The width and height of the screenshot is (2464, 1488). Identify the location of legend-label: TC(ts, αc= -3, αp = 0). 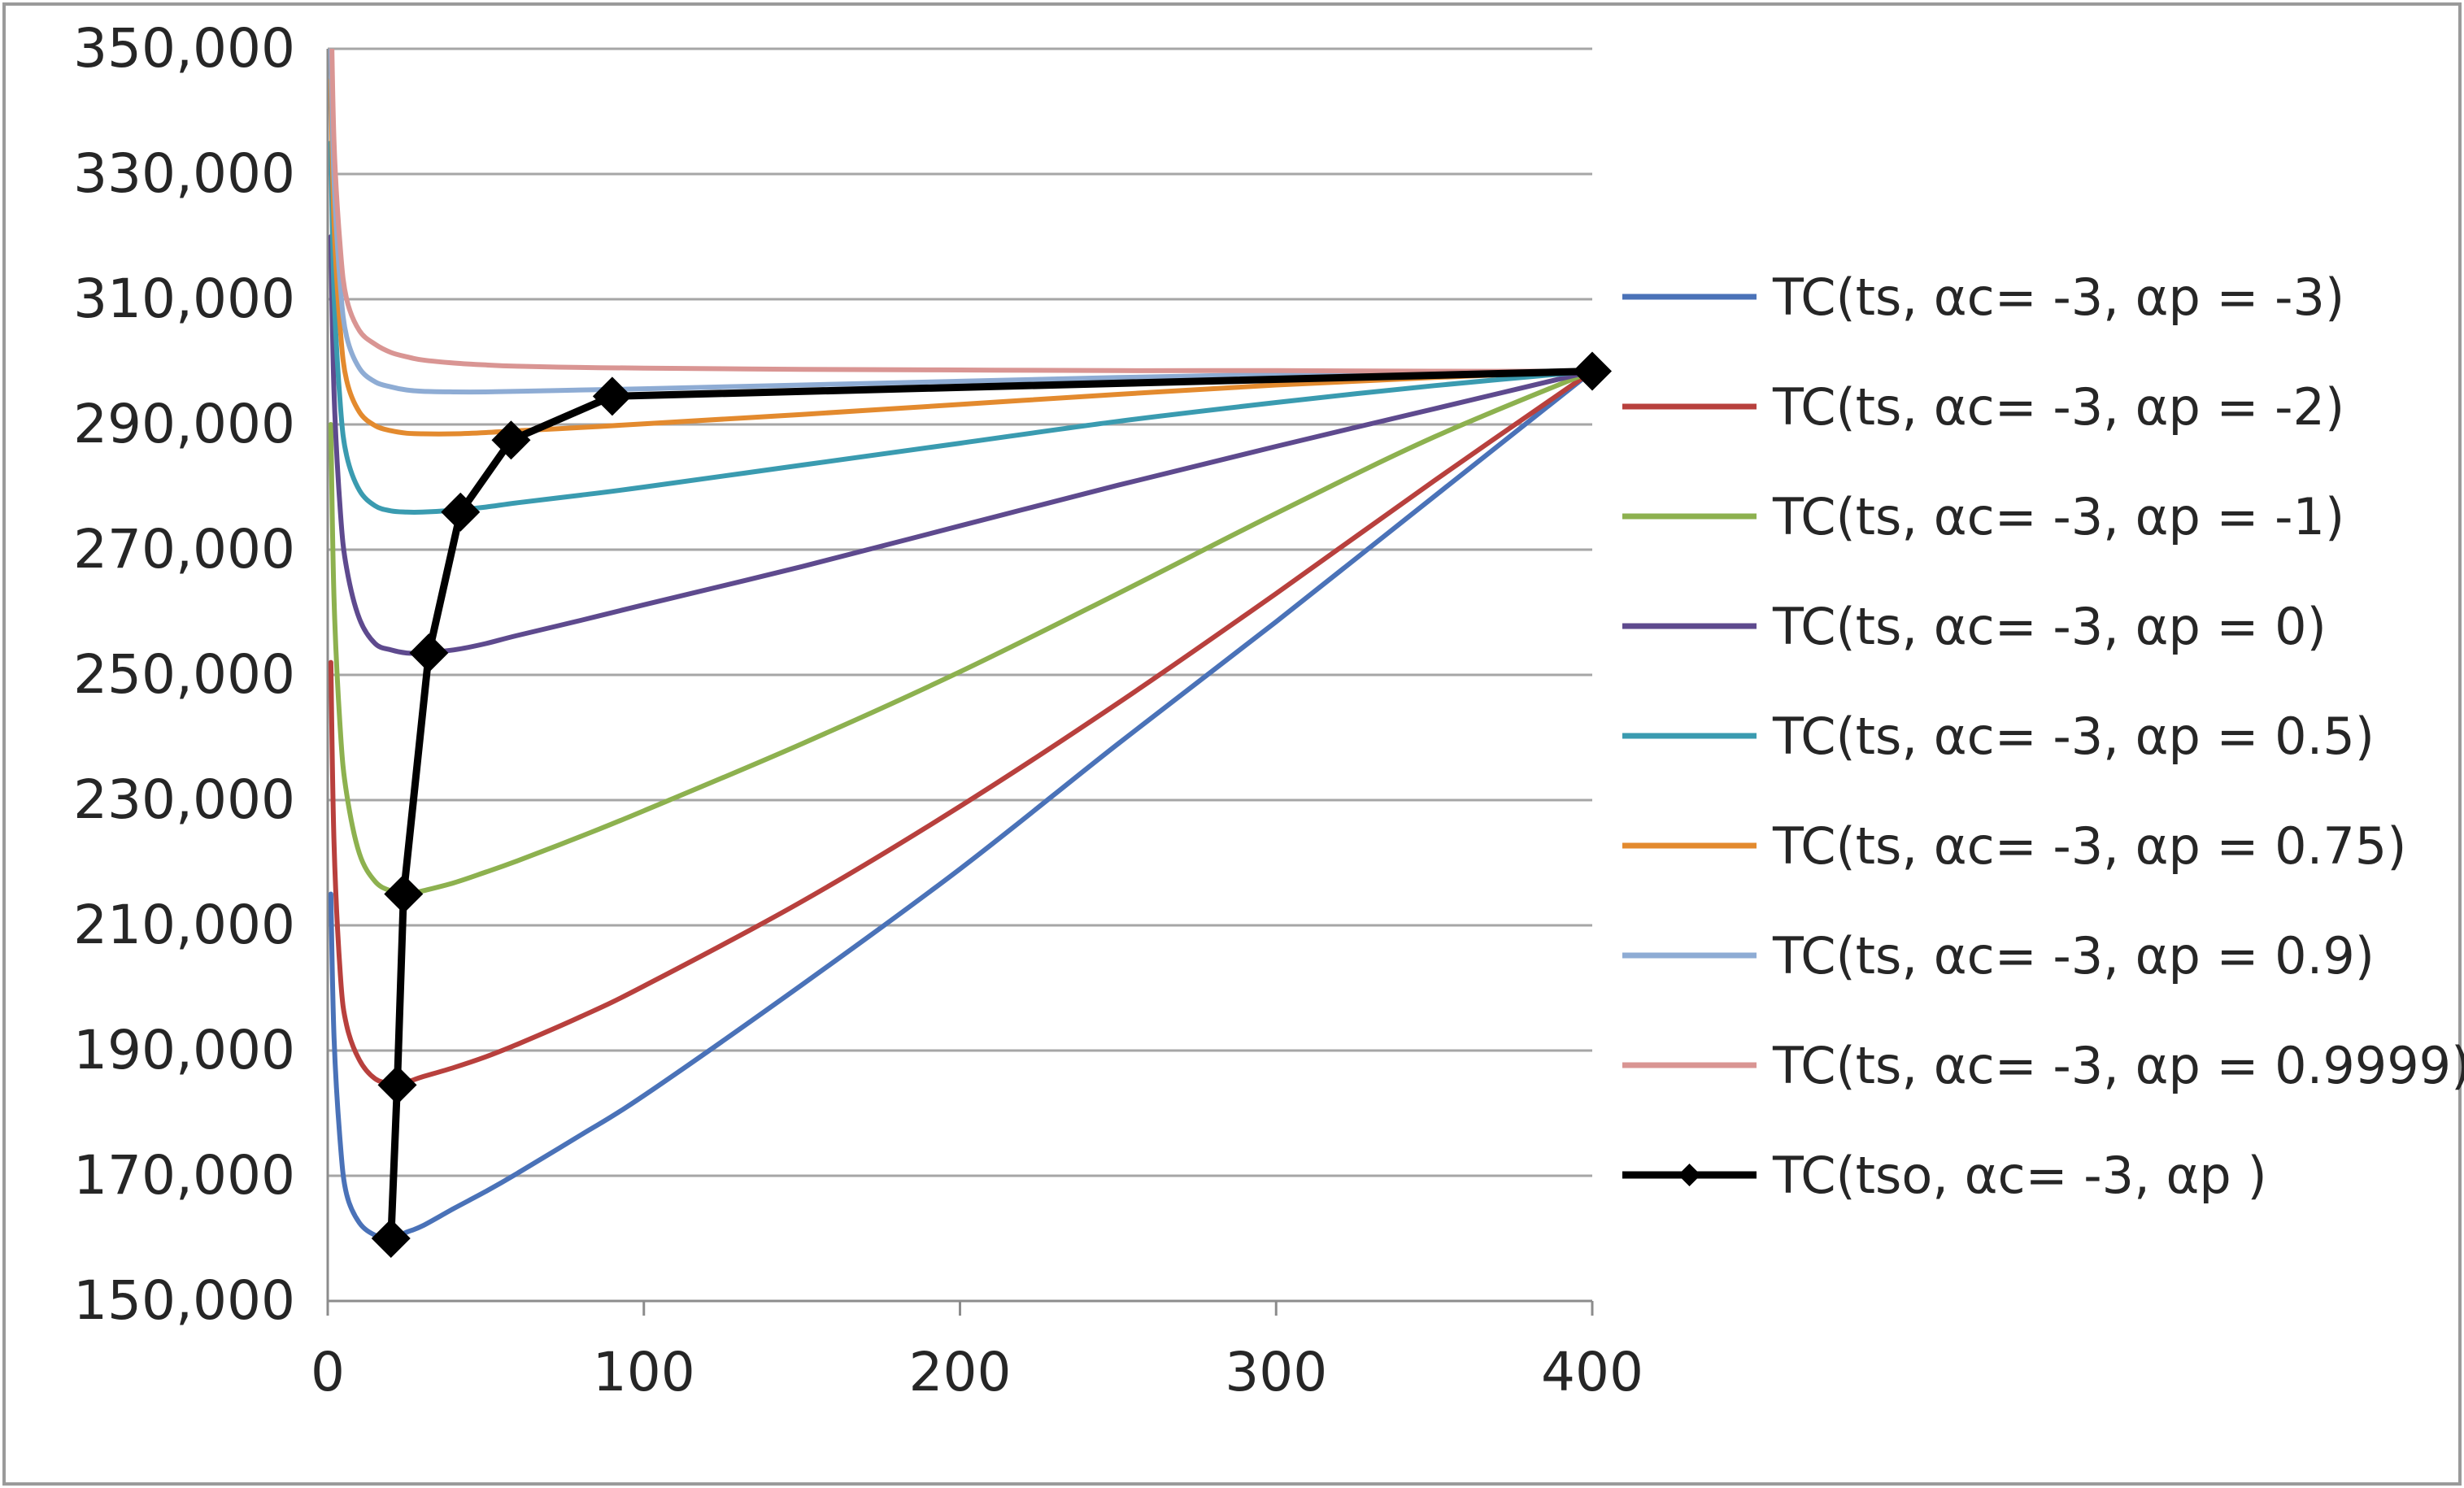
(2049, 626).